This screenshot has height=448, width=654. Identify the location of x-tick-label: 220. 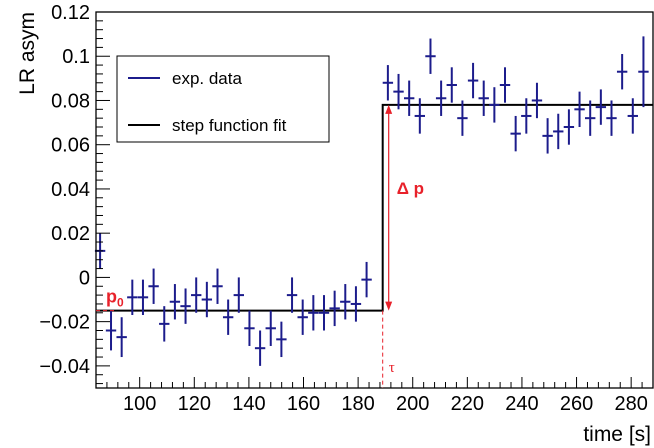
(467, 404).